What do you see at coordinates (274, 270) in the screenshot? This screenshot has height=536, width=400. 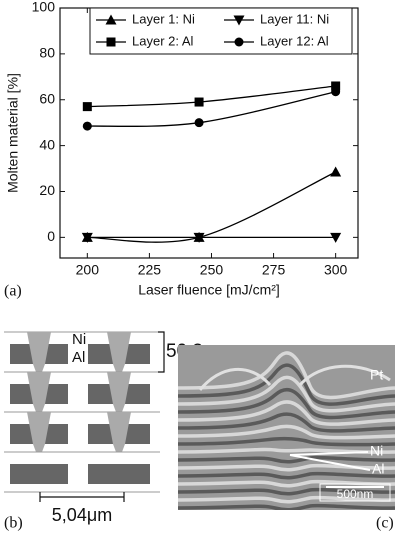 I see `x-tick-label: 275` at bounding box center [274, 270].